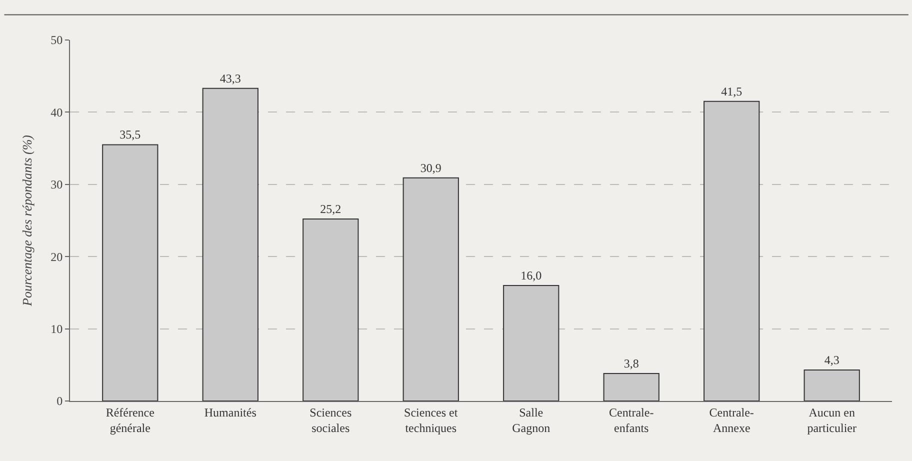 This screenshot has width=912, height=461. What do you see at coordinates (56, 185) in the screenshot?
I see `y-tick-label: 30` at bounding box center [56, 185].